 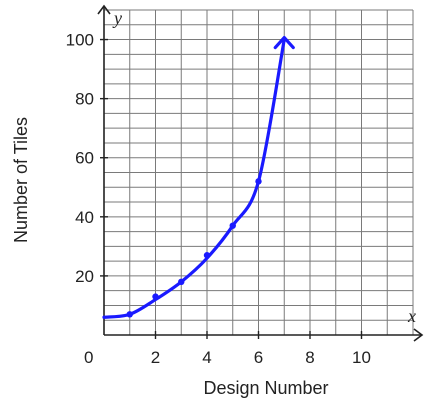 What do you see at coordinates (361, 357) in the screenshot?
I see `x-tick-label: 10` at bounding box center [361, 357].